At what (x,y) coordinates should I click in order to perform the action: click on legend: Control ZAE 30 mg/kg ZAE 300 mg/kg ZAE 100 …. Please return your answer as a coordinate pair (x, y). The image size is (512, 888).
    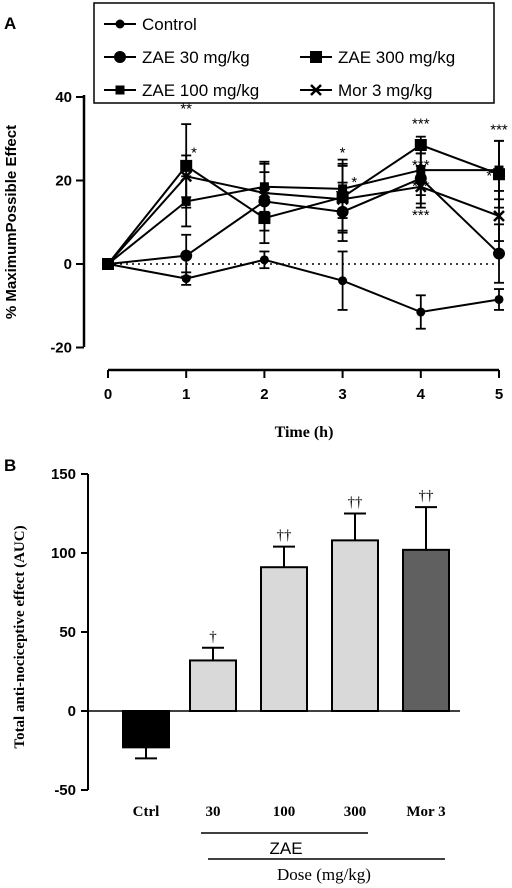
    Looking at the image, I should click on (279, 57).